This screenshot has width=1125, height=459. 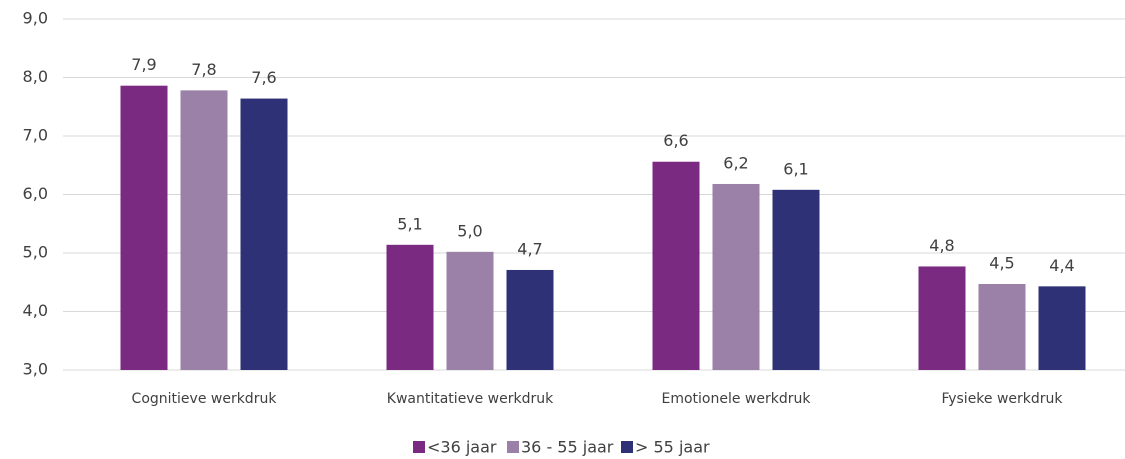 What do you see at coordinates (35, 252) in the screenshot?
I see `y-tick-label: 5,0` at bounding box center [35, 252].